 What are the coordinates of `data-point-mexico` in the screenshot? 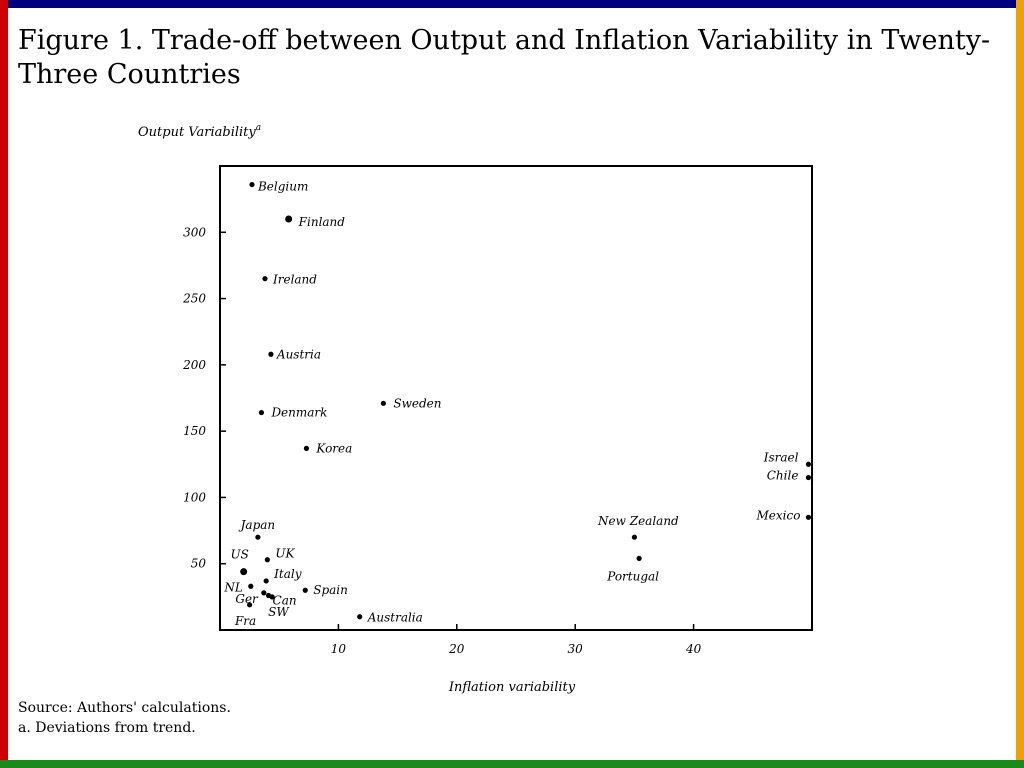 It's located at (808, 517).